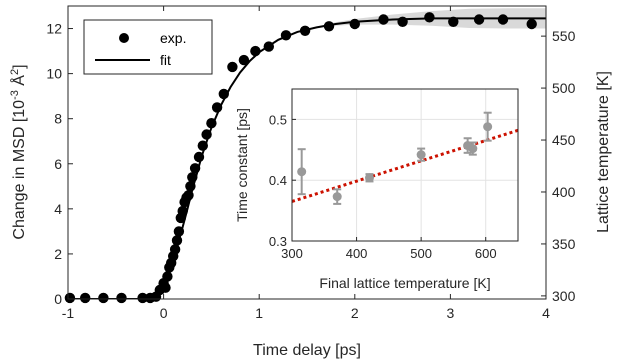  Describe the element at coordinates (18, 82) in the screenshot. I see `y-label-unit: Å` at that location.